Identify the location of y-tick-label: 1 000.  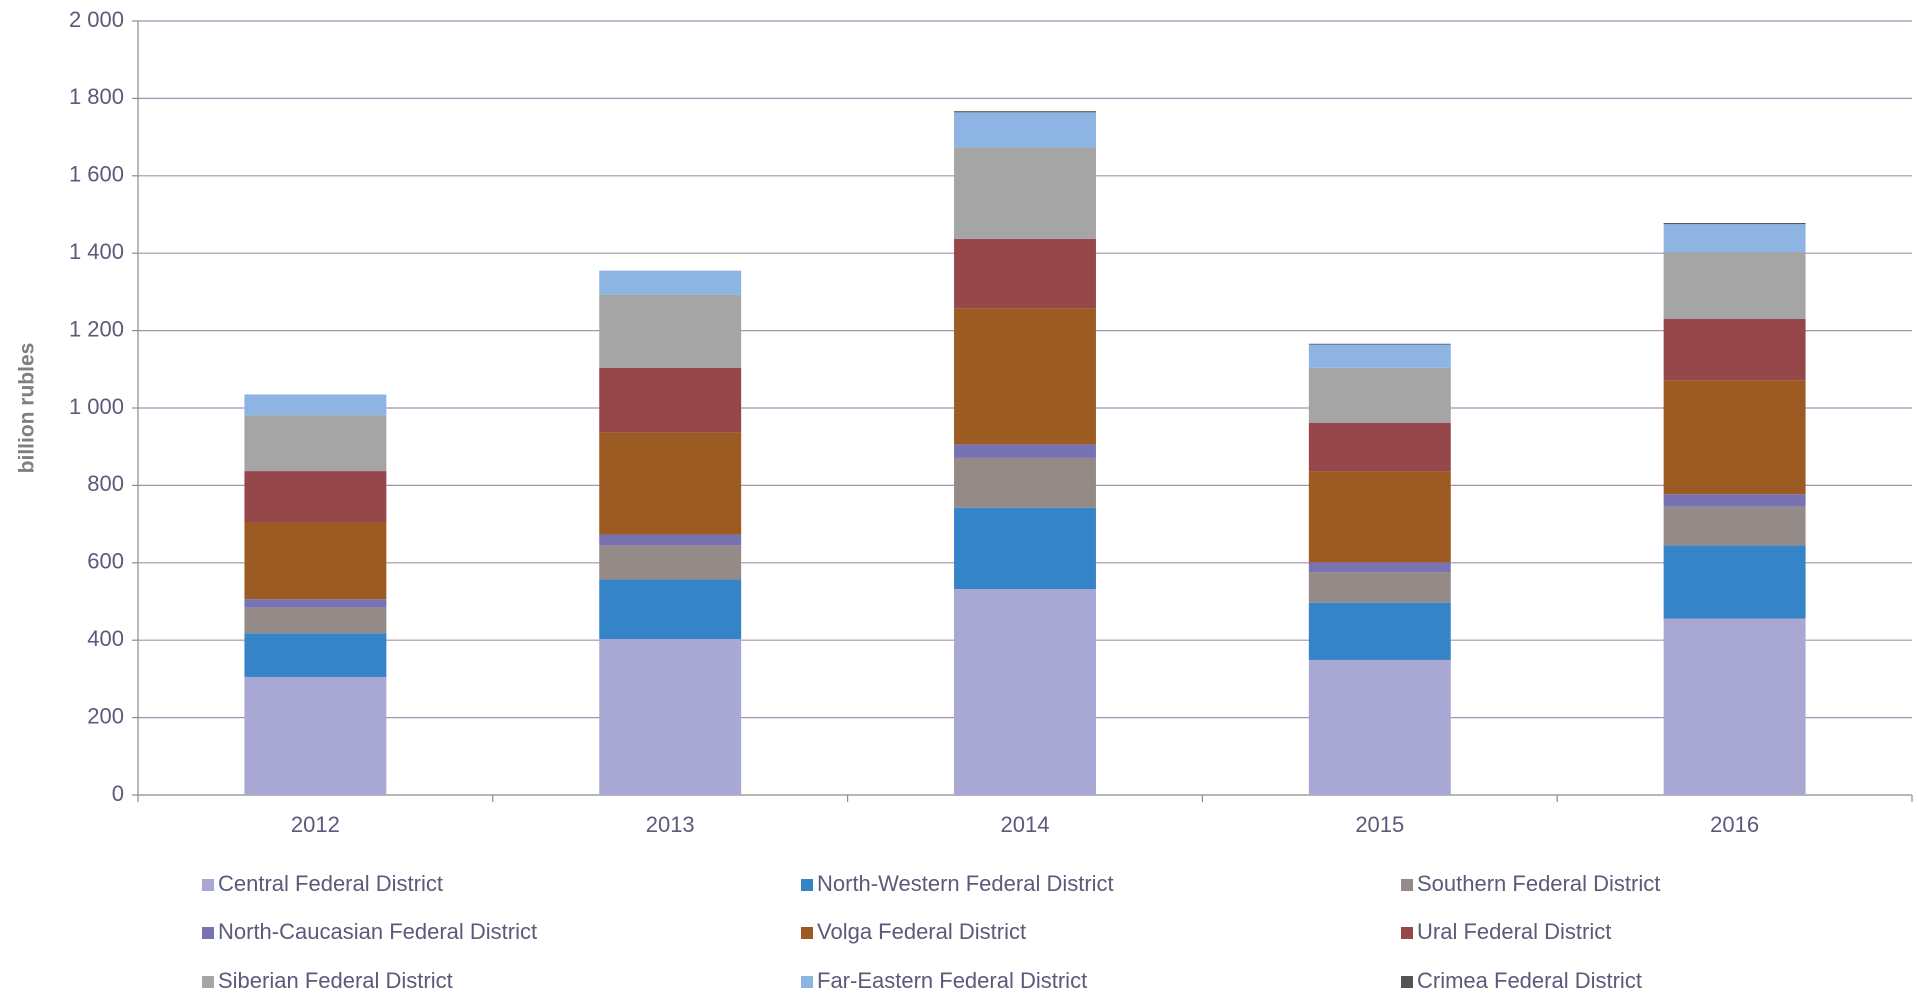
(96, 406).